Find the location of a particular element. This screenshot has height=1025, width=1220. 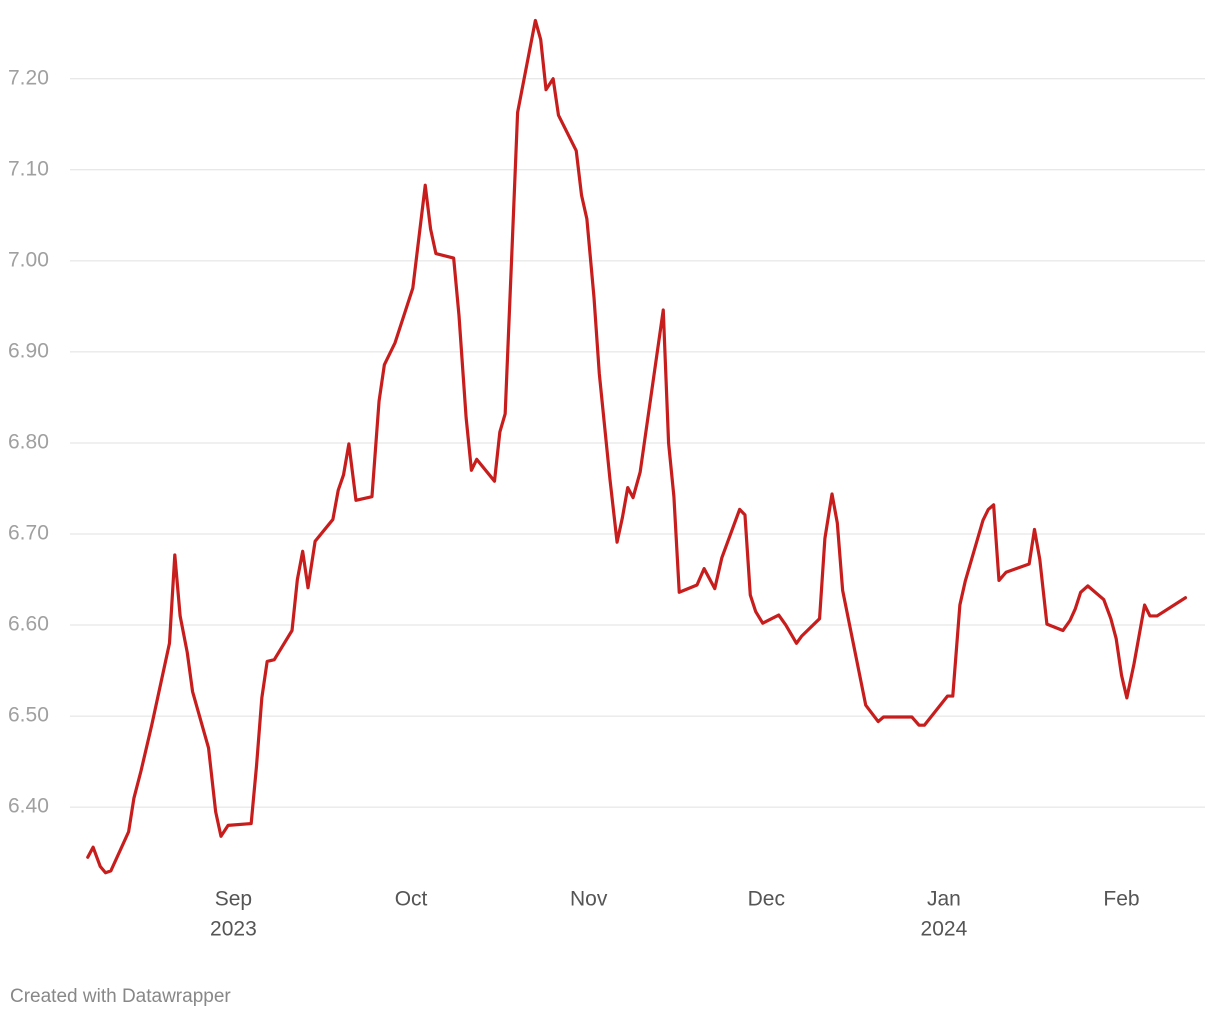

x-tick-label: Sep is located at coordinates (233, 899).